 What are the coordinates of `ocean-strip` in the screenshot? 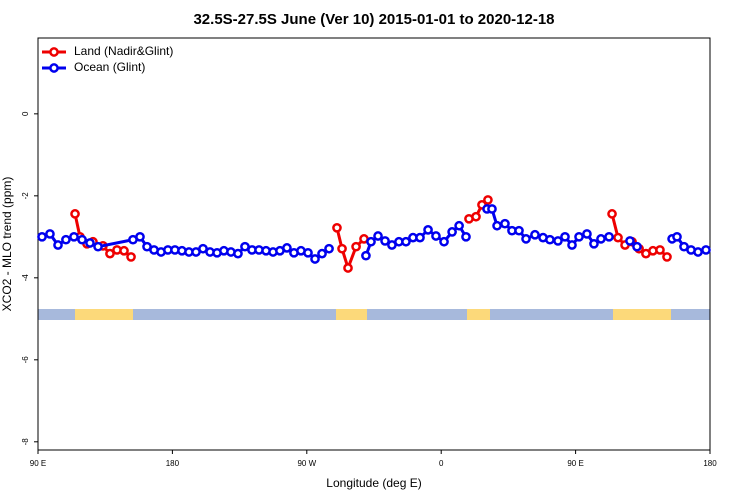 It's located at (374, 314).